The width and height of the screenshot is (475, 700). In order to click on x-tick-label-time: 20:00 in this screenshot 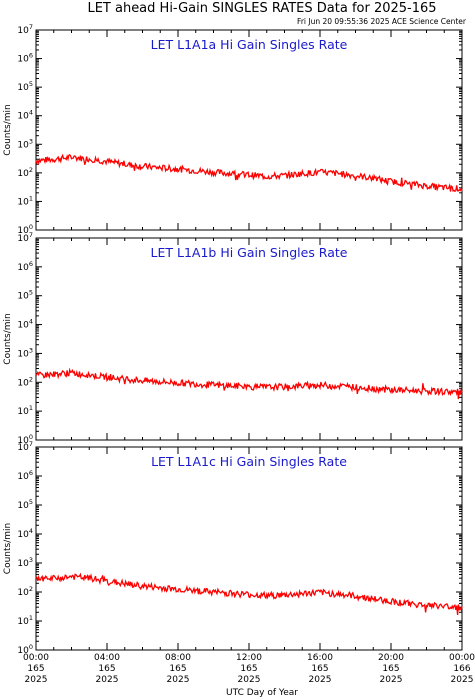, I will do `click(391, 658)`.